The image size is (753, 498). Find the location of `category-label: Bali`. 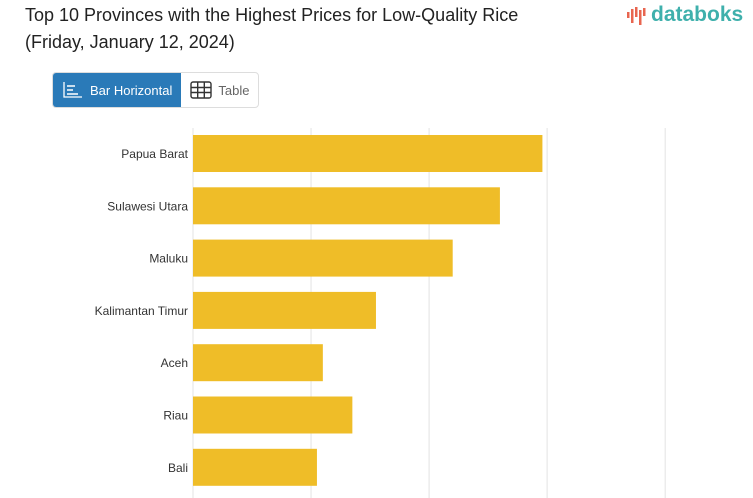

category-label: Bali is located at coordinates (178, 468).